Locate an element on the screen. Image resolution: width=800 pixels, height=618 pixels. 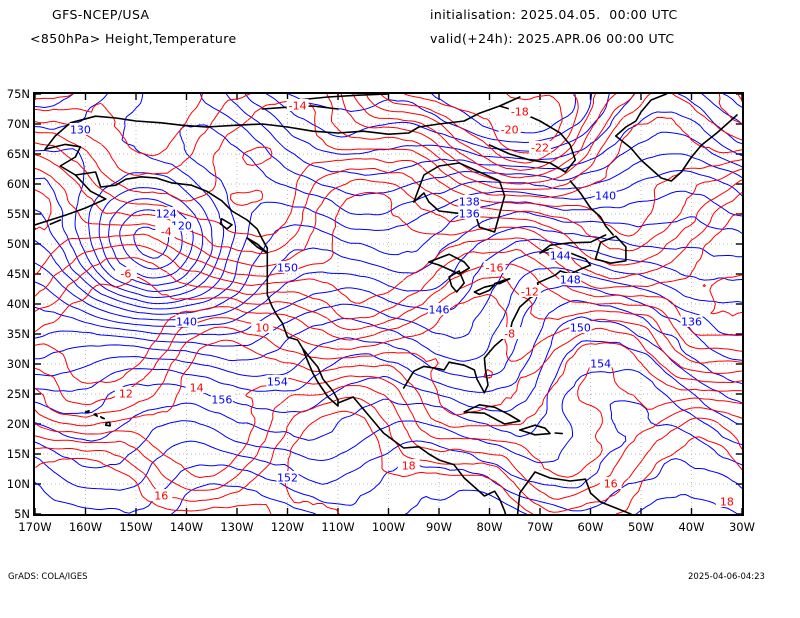
contour-label: -4 is located at coordinates (166, 232).